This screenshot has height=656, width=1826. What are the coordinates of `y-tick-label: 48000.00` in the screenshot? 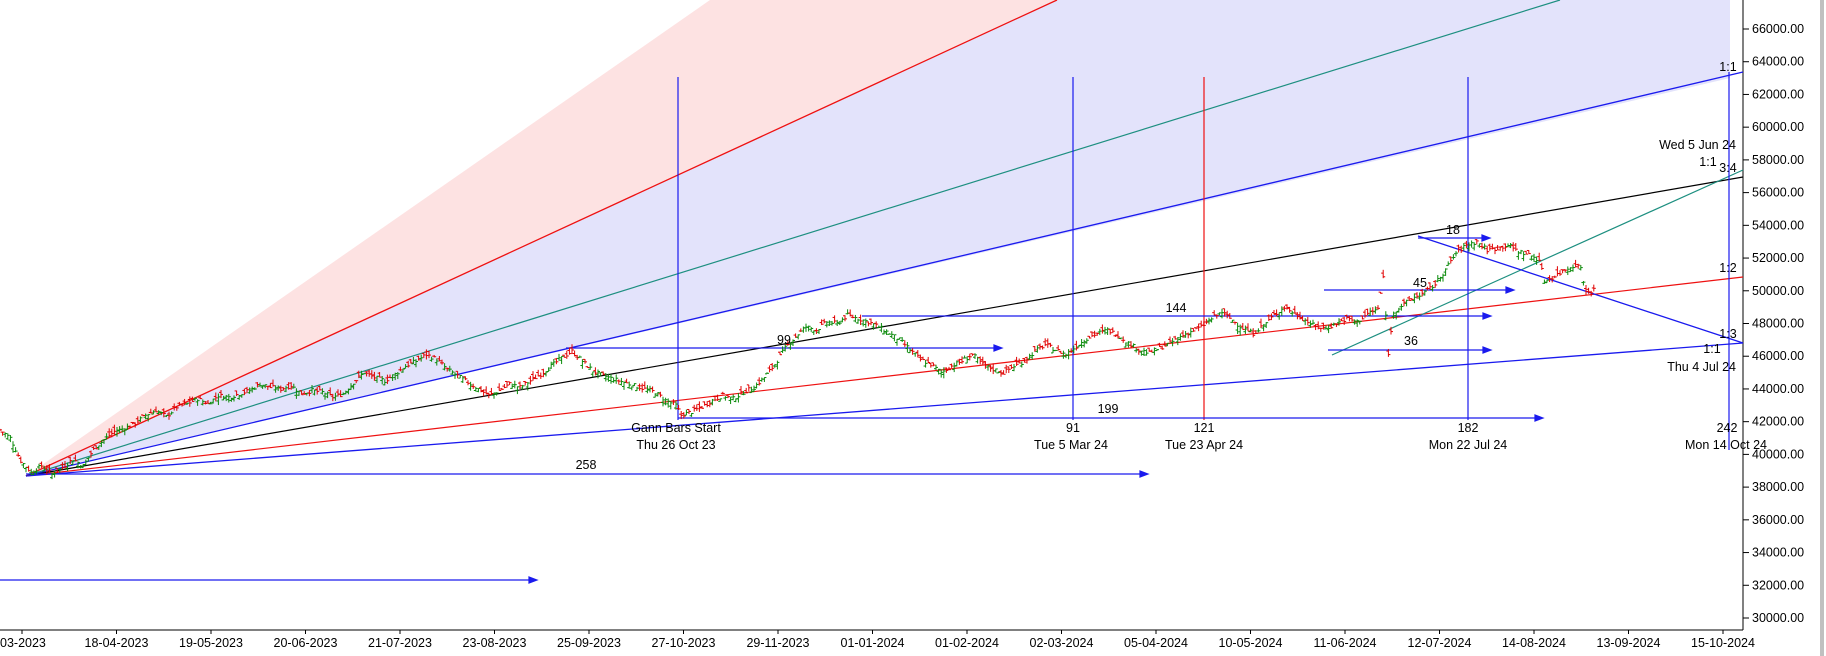 It's located at (1778, 324).